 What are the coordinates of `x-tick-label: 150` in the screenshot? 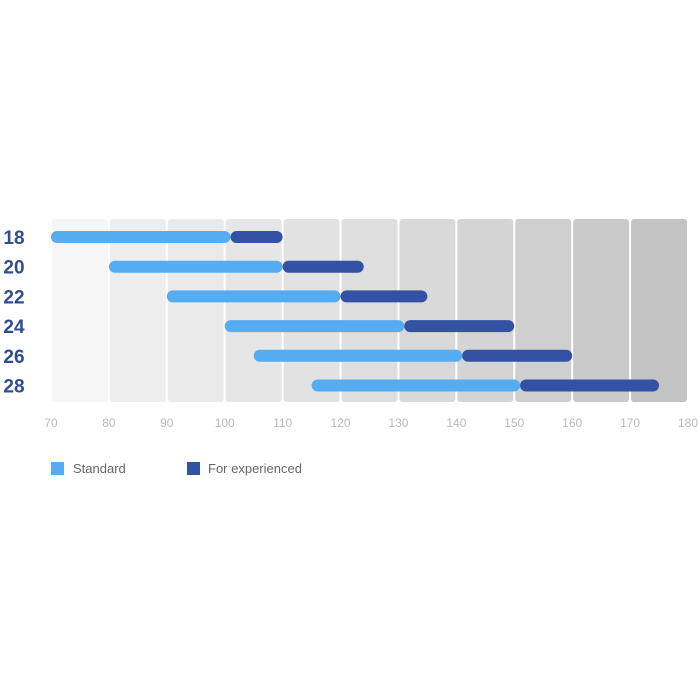 It's located at (514, 423).